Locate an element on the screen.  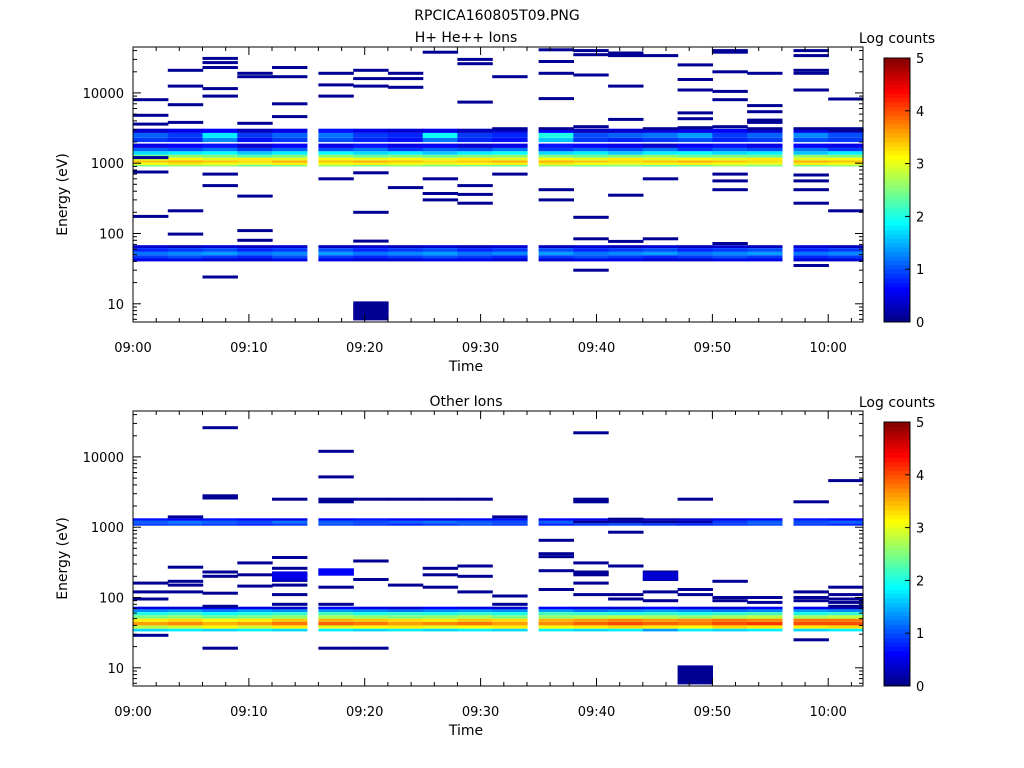
colorbar-tick-label: 5 is located at coordinates (920, 59).